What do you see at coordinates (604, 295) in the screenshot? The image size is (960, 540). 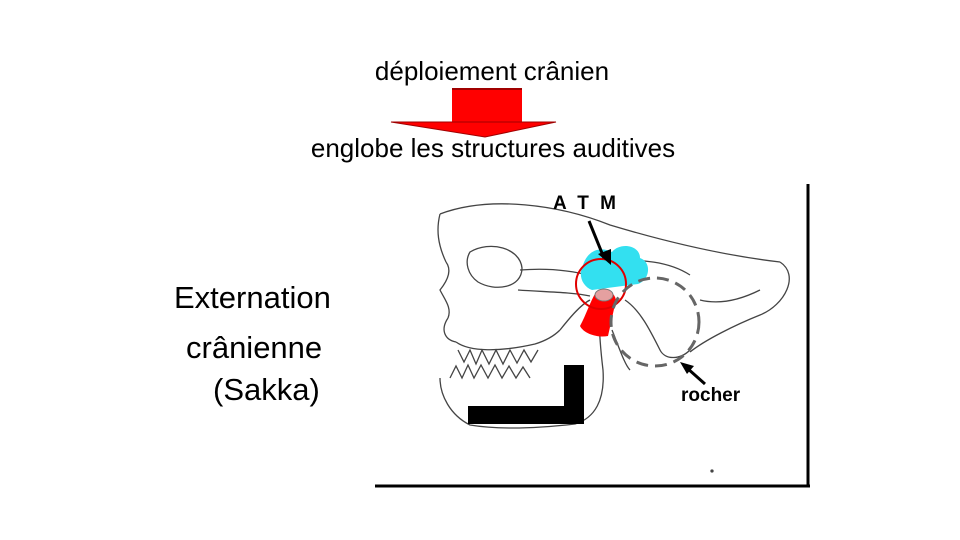 I see `condyle-head` at bounding box center [604, 295].